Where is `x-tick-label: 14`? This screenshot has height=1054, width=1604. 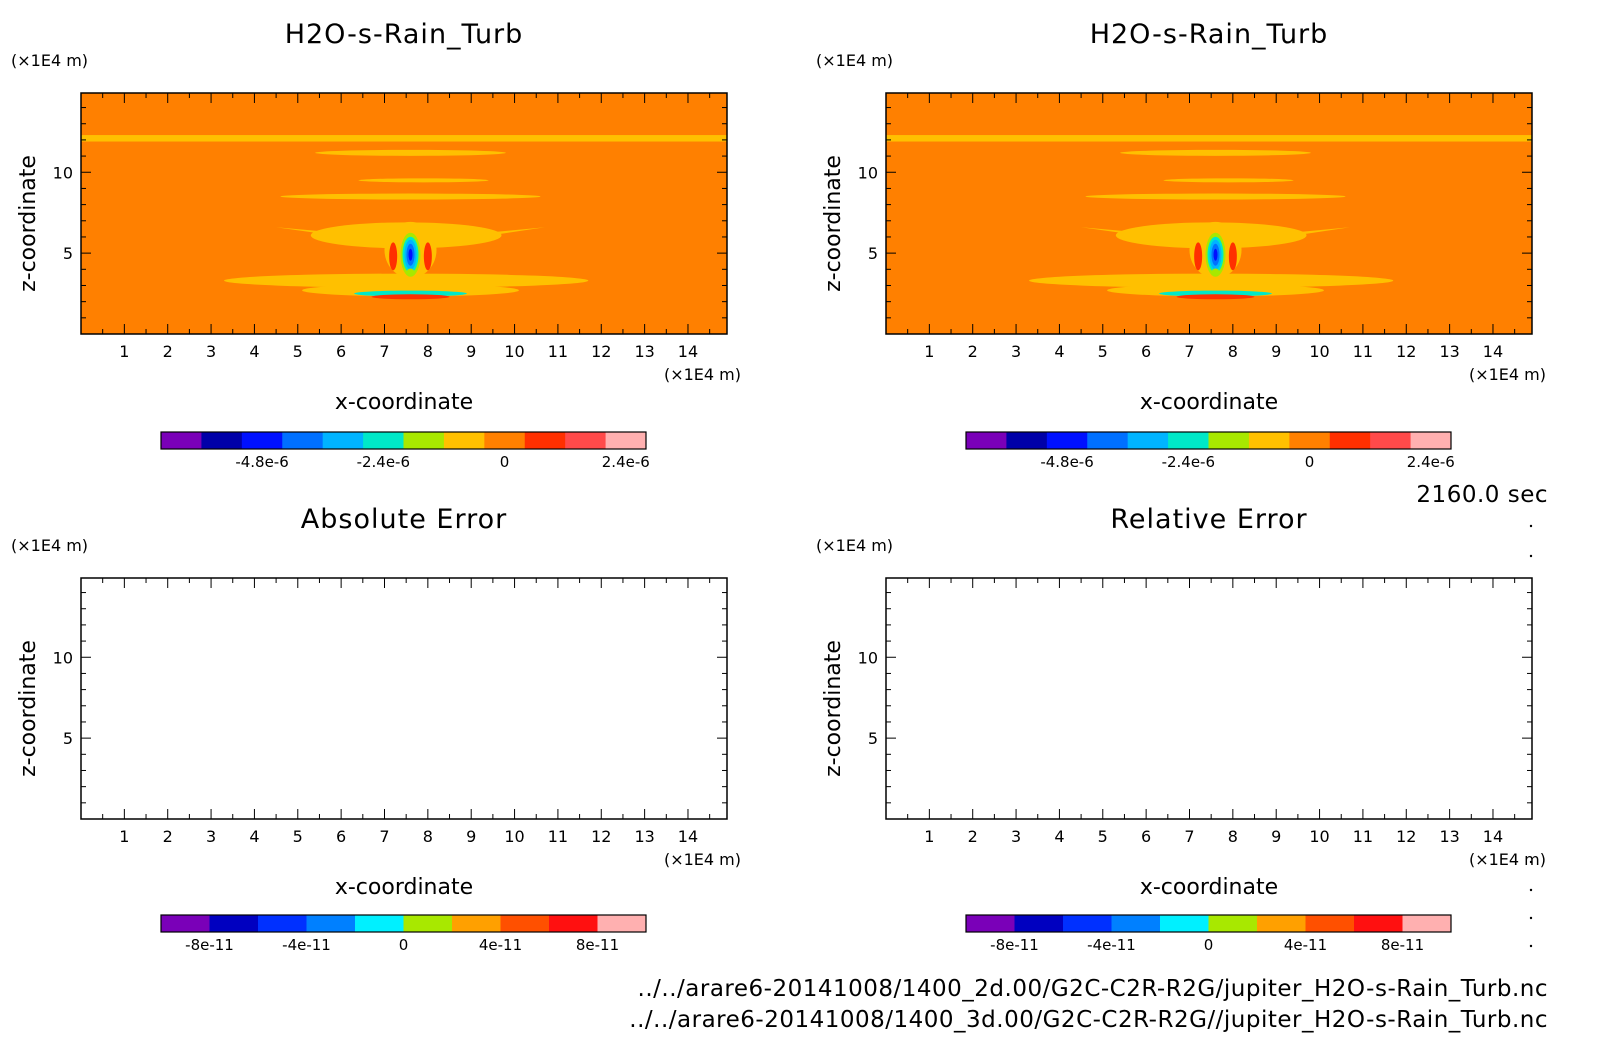
x-tick-label: 14 is located at coordinates (1493, 351).